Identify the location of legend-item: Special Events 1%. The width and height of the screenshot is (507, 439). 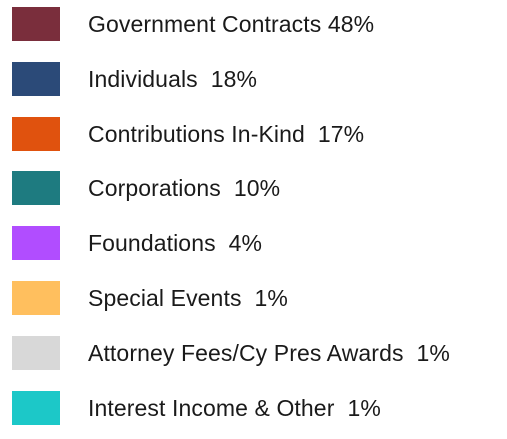
(150, 298).